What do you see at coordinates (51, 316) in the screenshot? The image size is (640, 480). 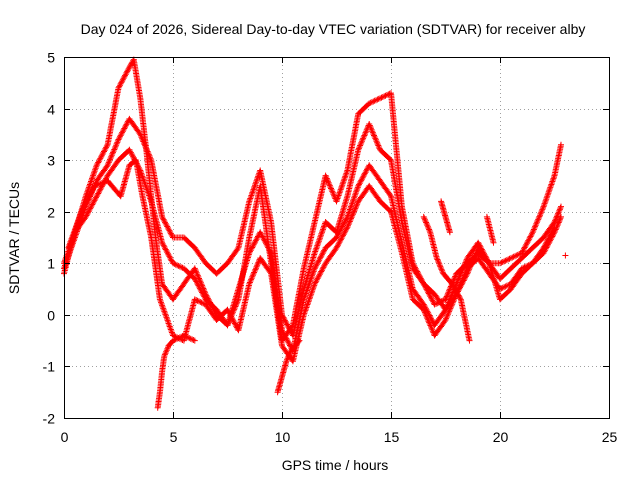 I see `y-tick-label: 0` at bounding box center [51, 316].